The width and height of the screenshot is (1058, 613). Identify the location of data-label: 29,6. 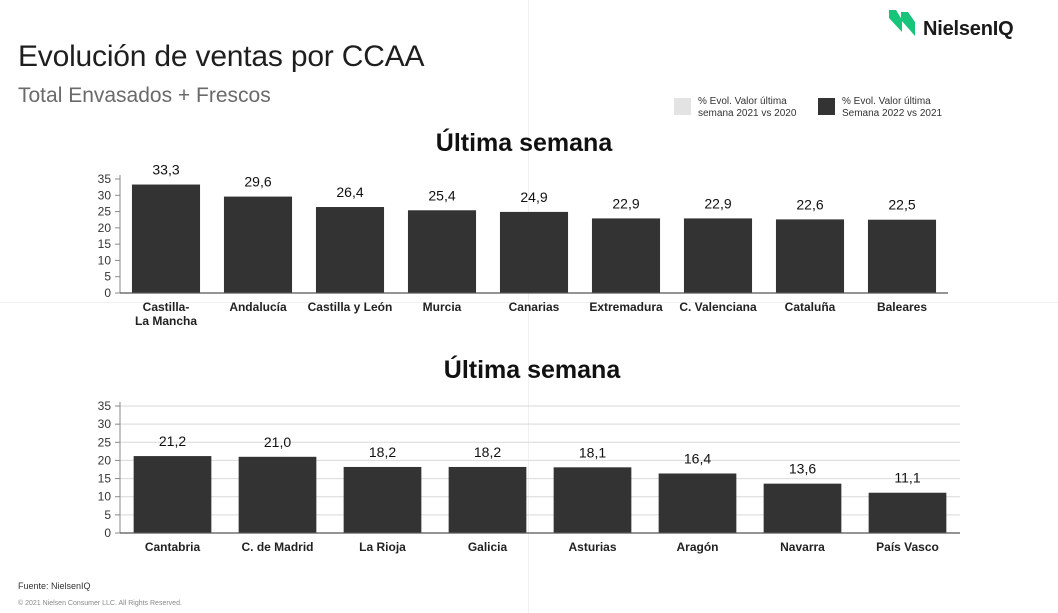
(257, 182).